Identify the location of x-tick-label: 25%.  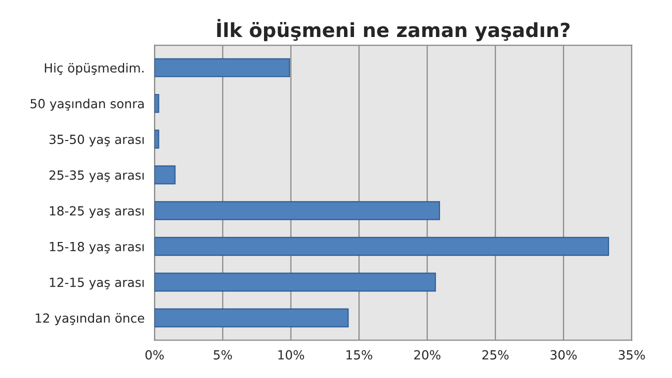
(495, 355).